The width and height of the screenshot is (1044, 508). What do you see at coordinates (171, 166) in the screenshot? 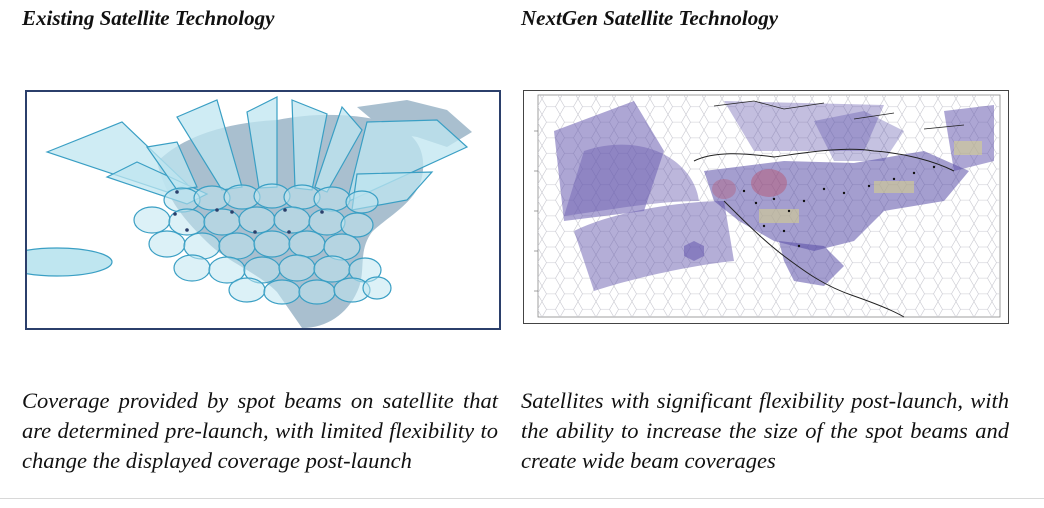
I see `beam-fan` at bounding box center [171, 166].